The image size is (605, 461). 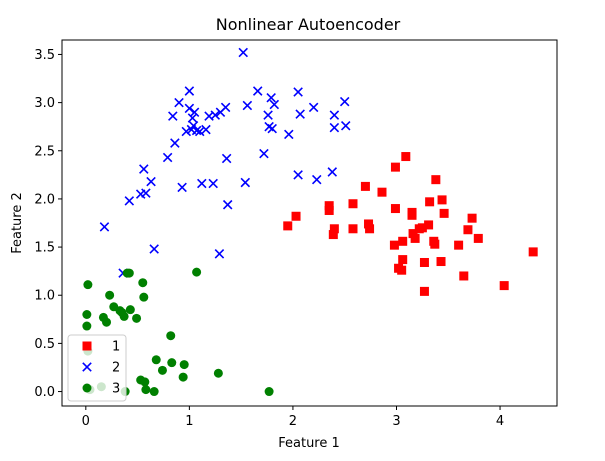 What do you see at coordinates (116, 347) in the screenshot?
I see `legend-label-1: 1` at bounding box center [116, 347].